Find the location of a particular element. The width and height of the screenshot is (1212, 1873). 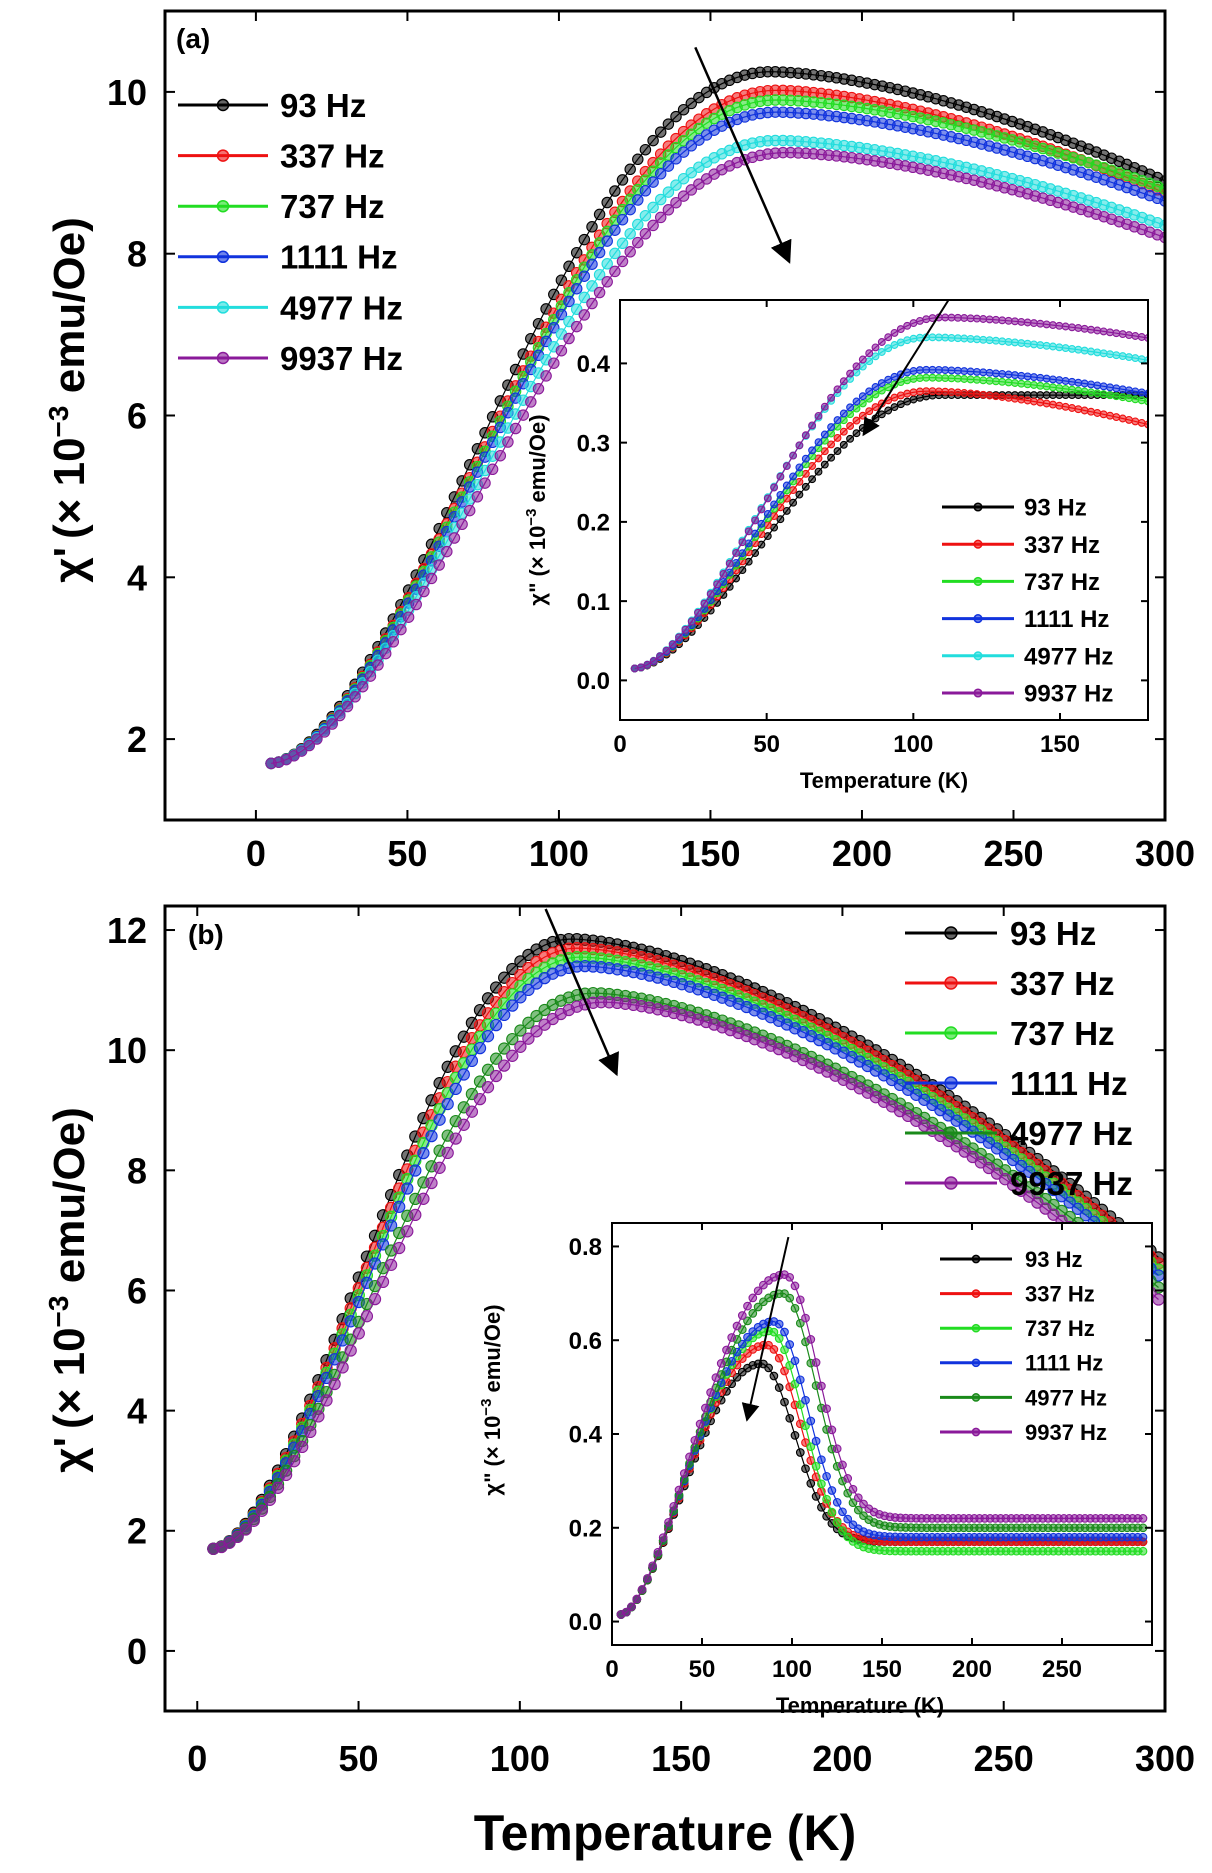

legend-label: 93 Hz is located at coordinates (1053, 1259).